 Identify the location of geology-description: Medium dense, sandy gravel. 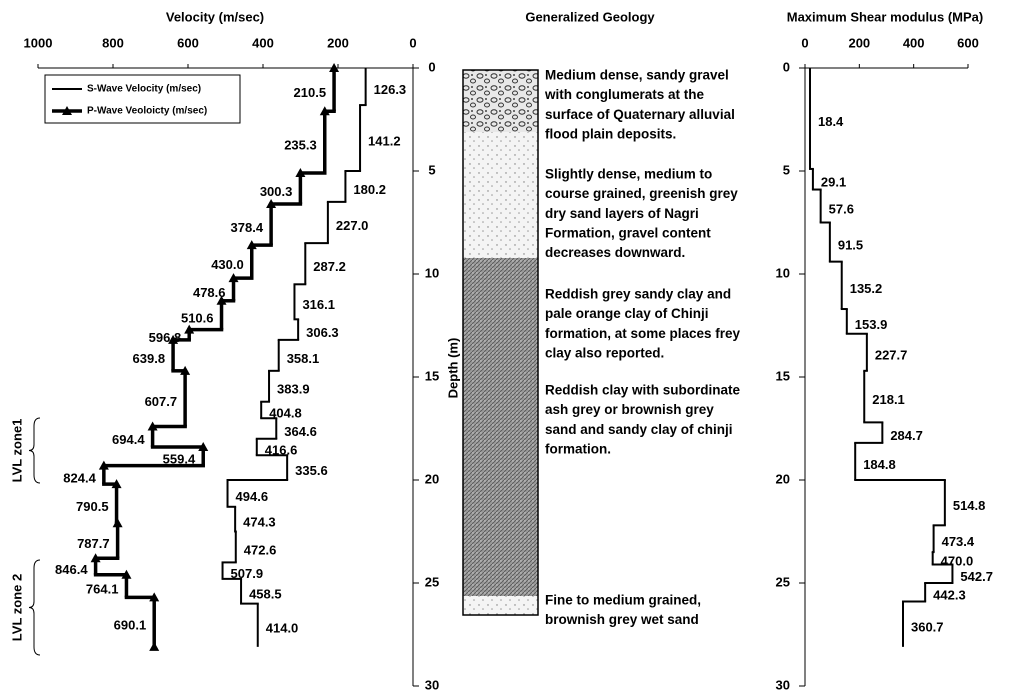
(637, 75).